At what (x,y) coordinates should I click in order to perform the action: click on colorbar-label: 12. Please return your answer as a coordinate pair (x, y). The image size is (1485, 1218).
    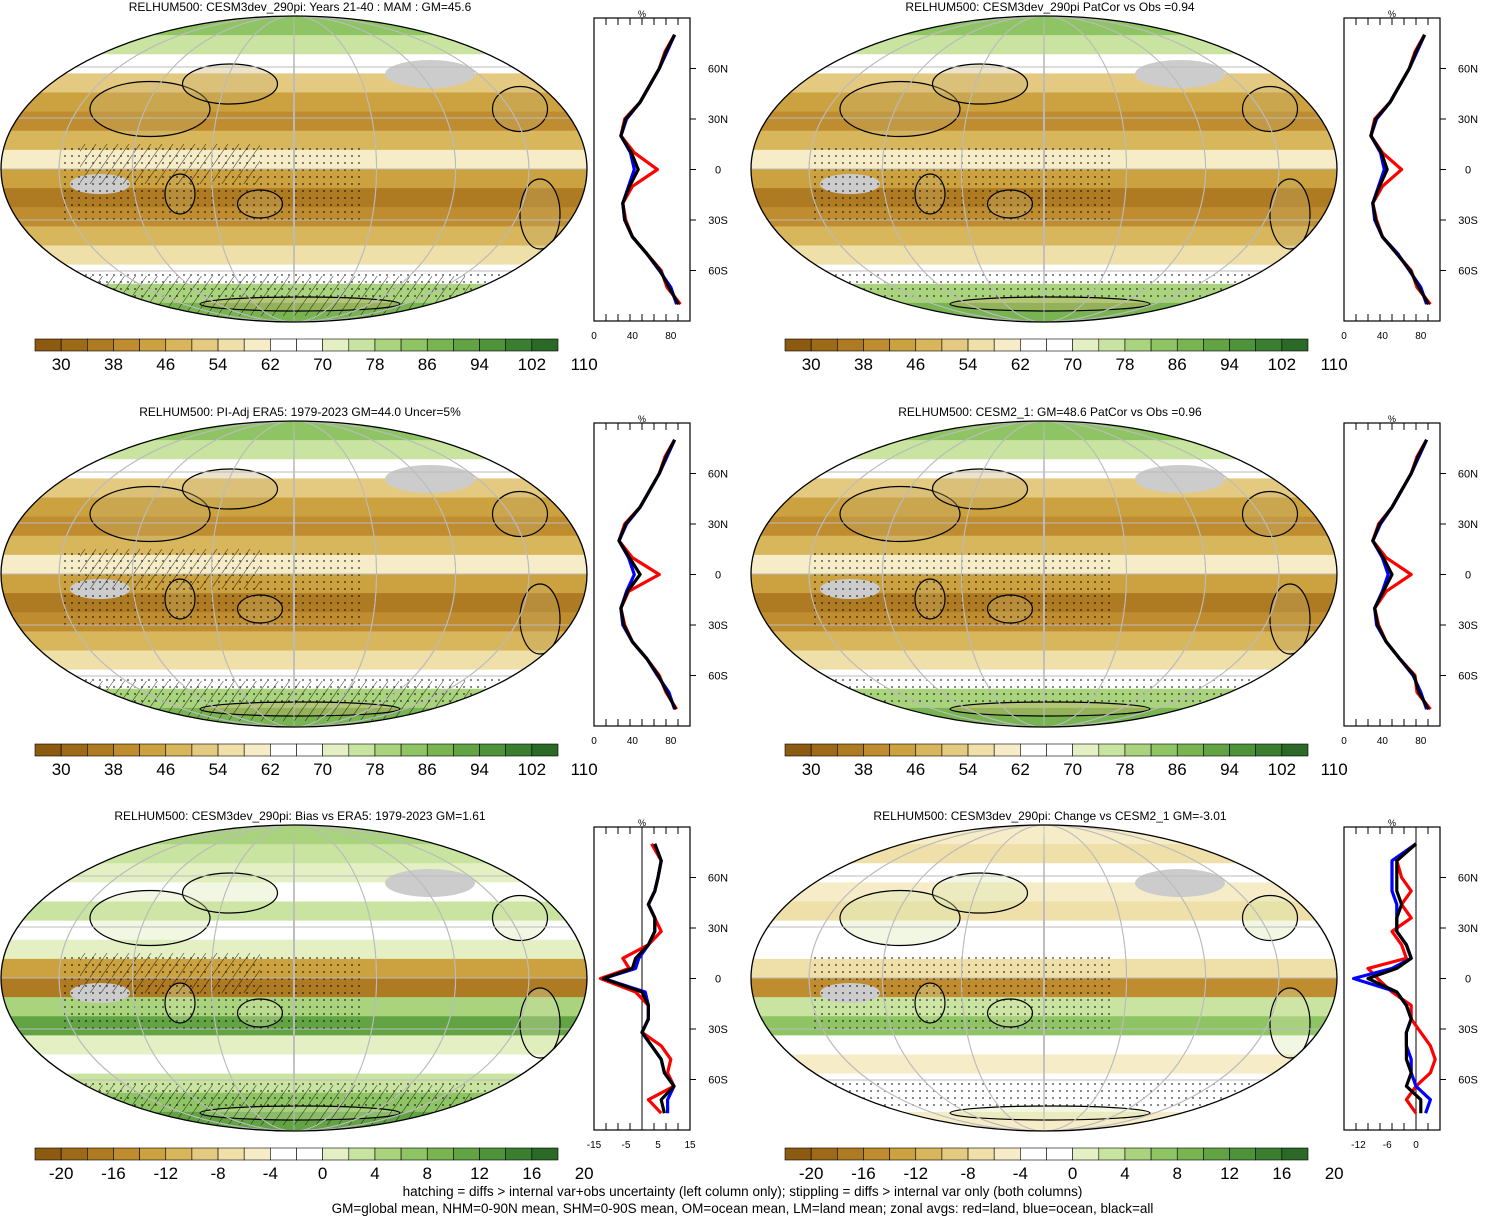
    Looking at the image, I should click on (479, 1173).